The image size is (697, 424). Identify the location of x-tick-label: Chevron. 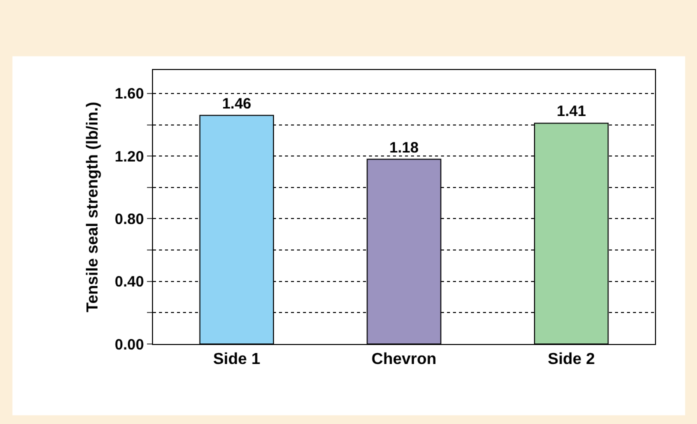
(404, 359).